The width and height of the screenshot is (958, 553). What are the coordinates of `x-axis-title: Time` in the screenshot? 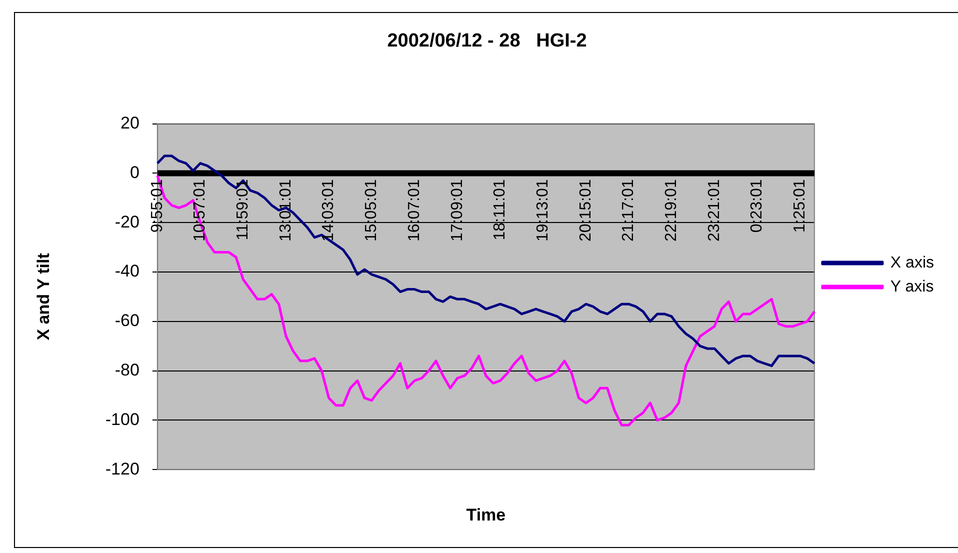 It's located at (486, 514).